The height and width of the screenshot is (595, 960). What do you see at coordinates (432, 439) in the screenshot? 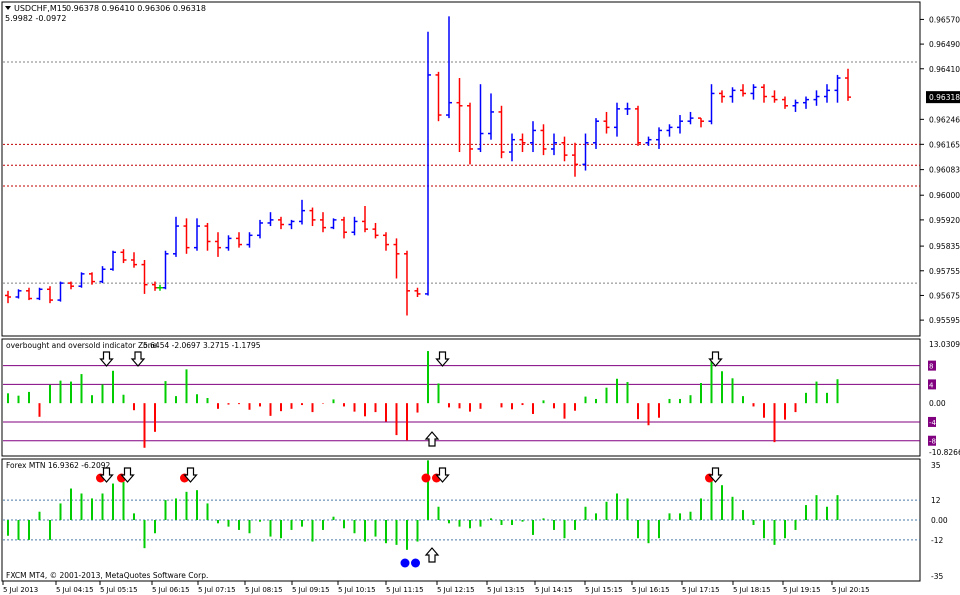
I see `arrow-up-icon` at bounding box center [432, 439].